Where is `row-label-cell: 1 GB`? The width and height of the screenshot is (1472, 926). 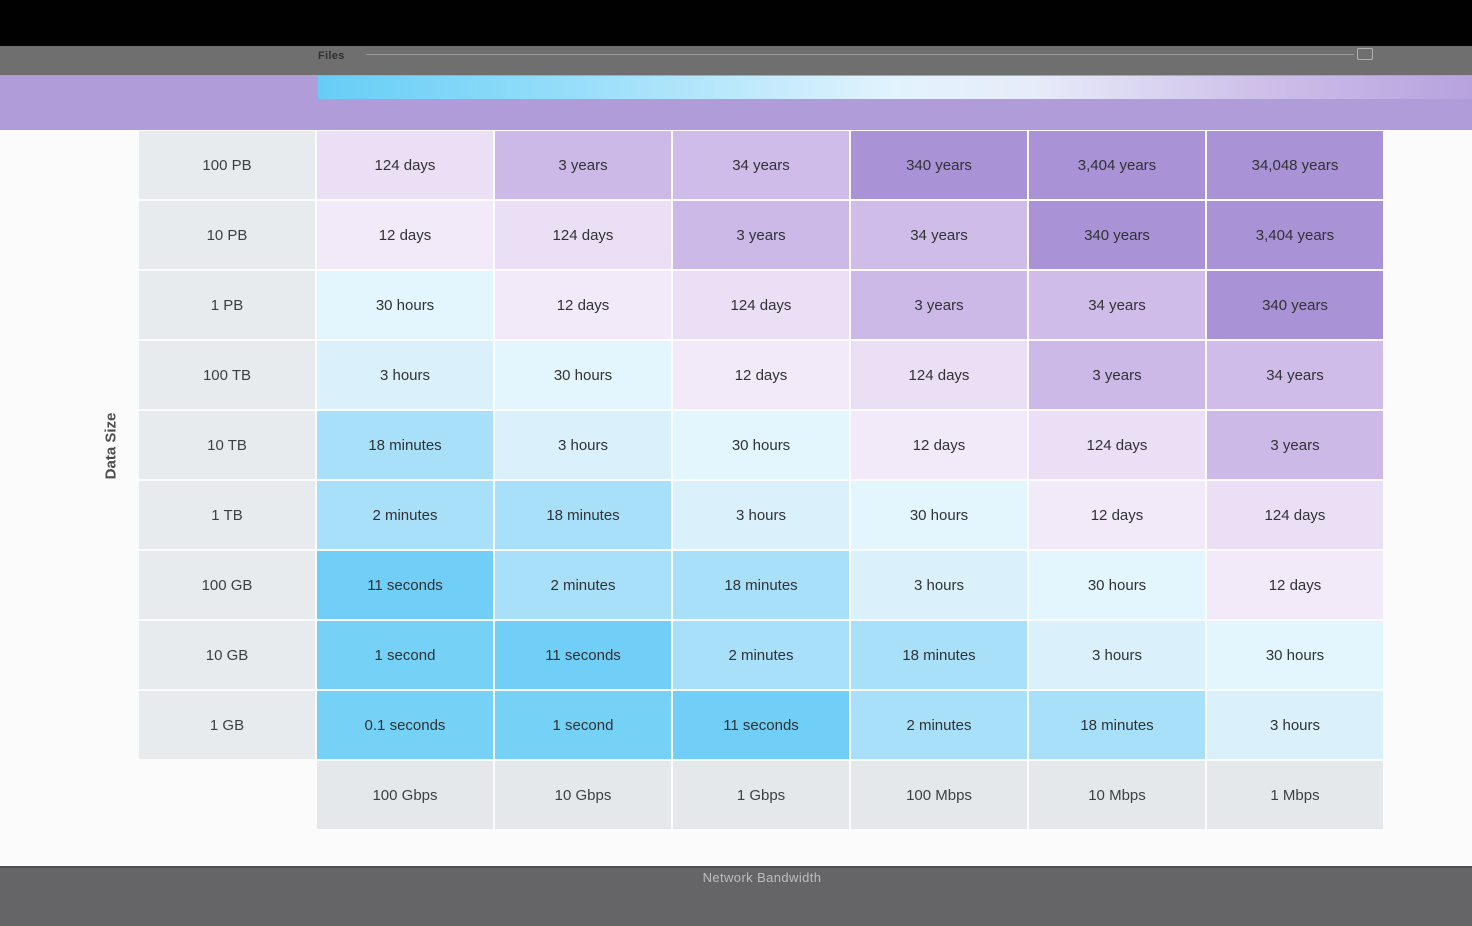 row-label-cell: 1 GB is located at coordinates (227, 725).